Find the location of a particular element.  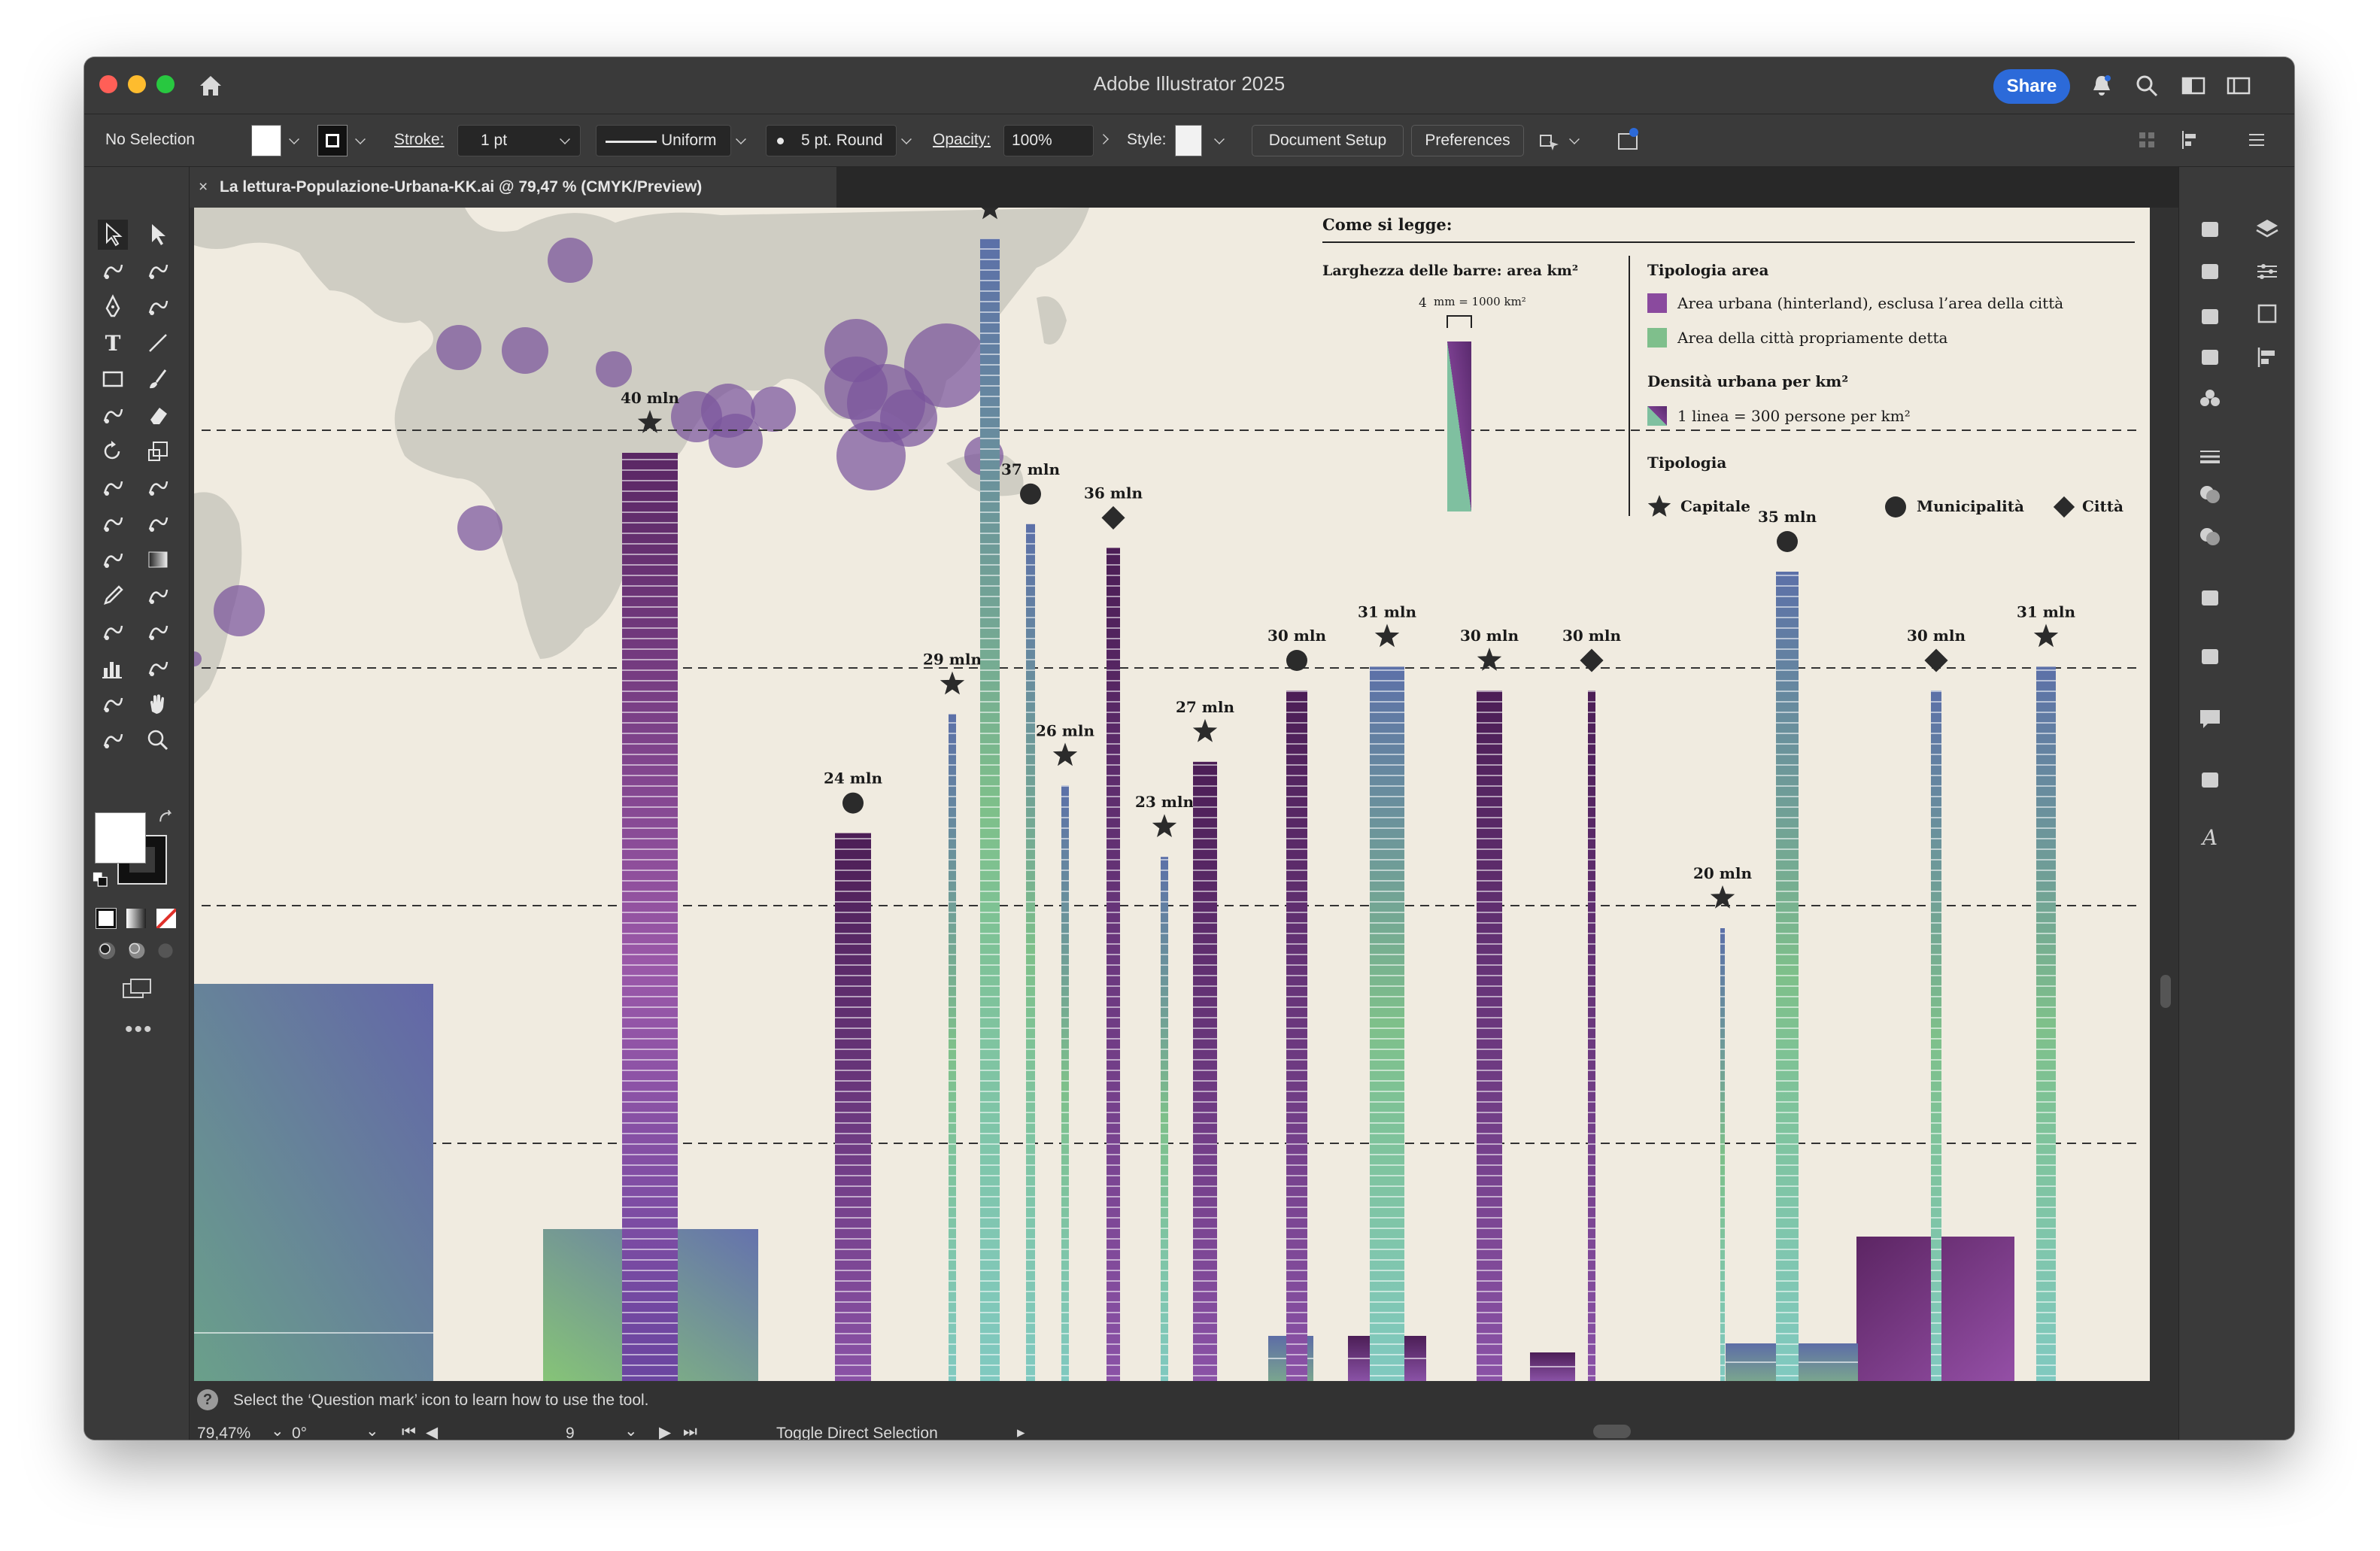

type-tool-icon: T is located at coordinates (113, 343).